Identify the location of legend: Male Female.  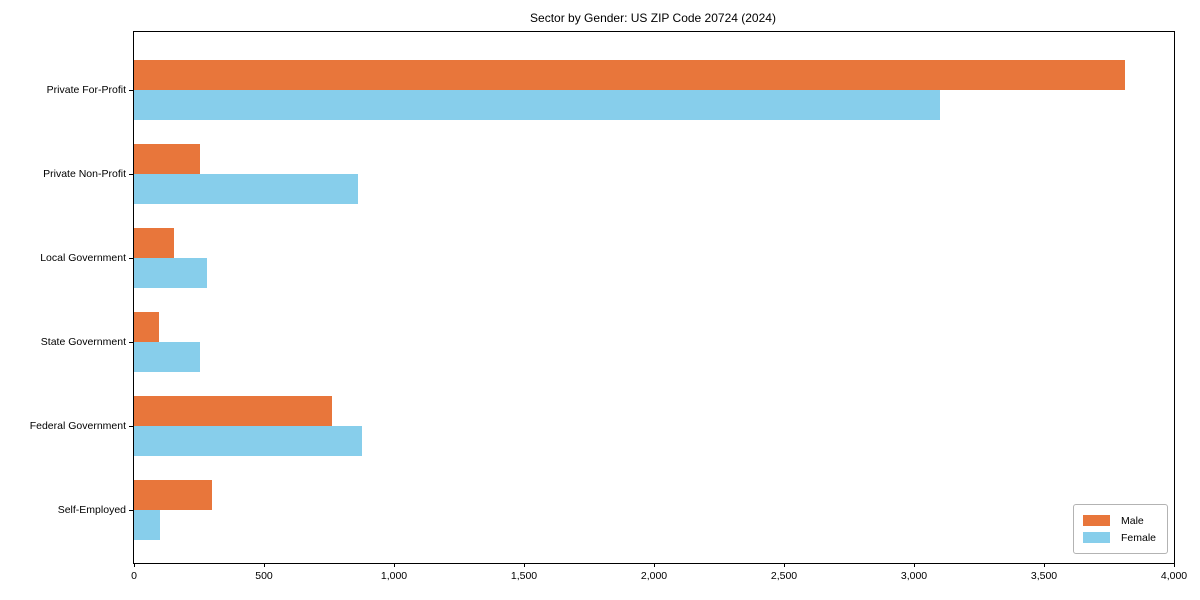
(1120, 529).